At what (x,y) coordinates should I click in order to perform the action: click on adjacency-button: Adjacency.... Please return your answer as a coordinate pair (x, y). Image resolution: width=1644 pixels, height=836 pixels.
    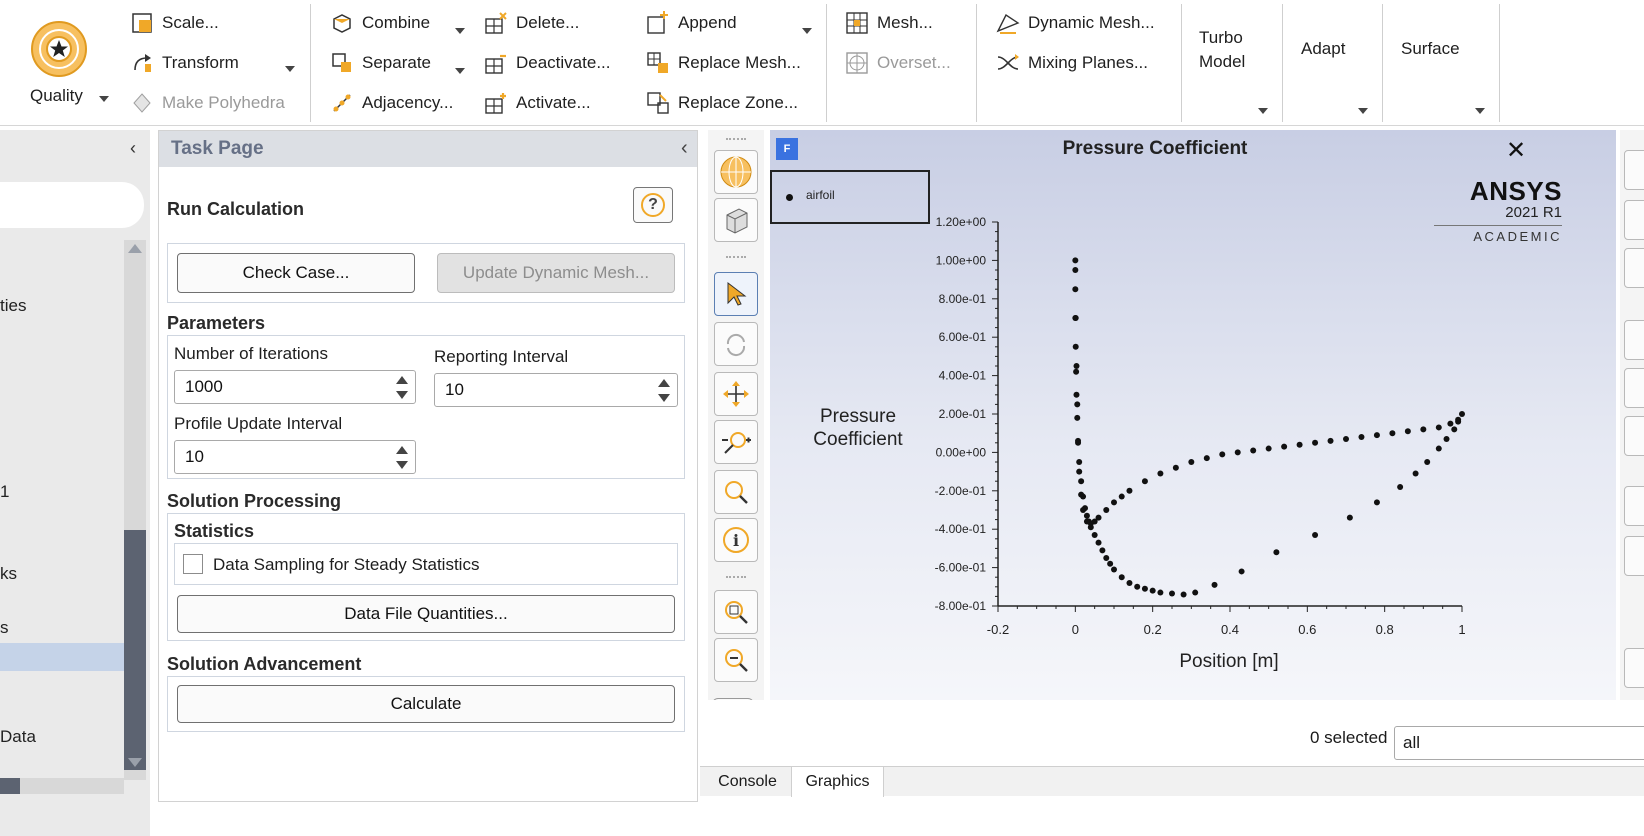
    Looking at the image, I should click on (391, 103).